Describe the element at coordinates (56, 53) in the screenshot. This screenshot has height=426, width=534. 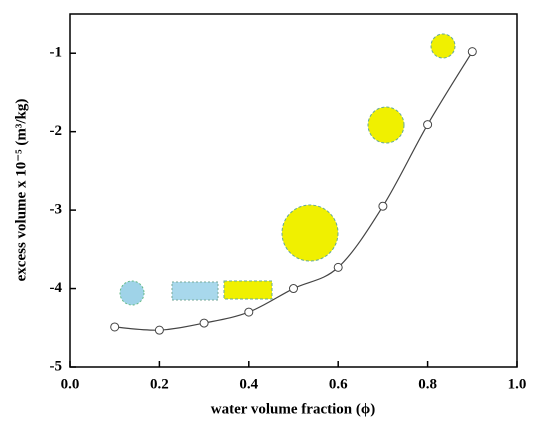
I see `y-tick-label: -1` at that location.